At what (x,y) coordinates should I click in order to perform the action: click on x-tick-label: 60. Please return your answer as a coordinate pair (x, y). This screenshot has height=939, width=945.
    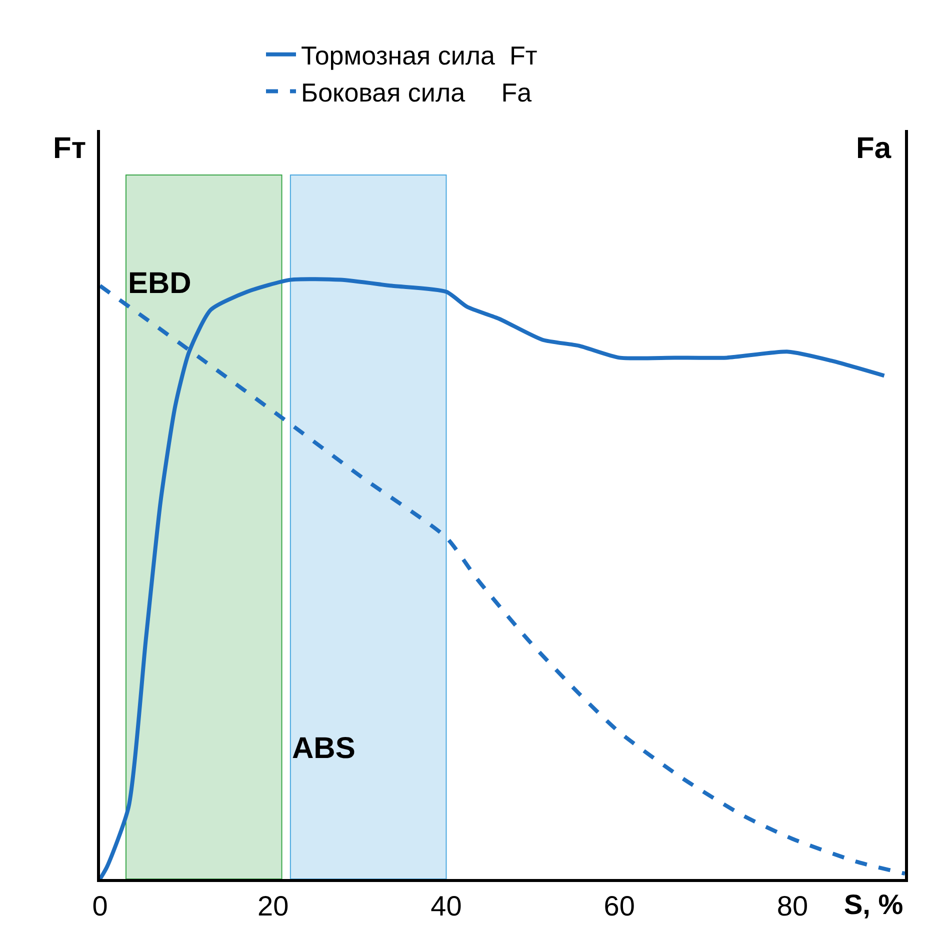
    Looking at the image, I should click on (619, 906).